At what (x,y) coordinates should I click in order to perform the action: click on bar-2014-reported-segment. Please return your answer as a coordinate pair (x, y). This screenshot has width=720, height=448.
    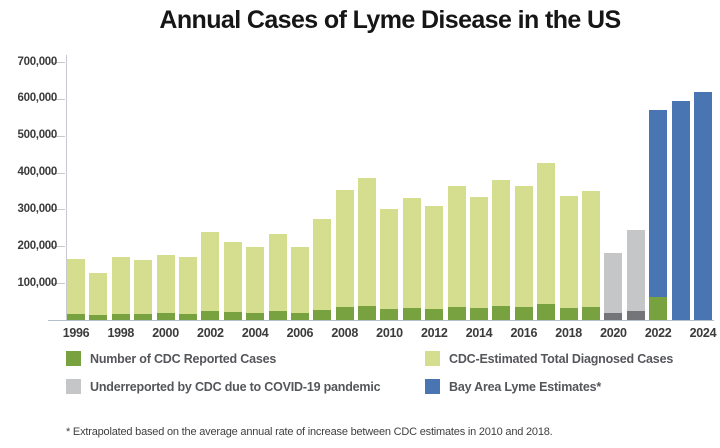
    Looking at the image, I should click on (479, 313).